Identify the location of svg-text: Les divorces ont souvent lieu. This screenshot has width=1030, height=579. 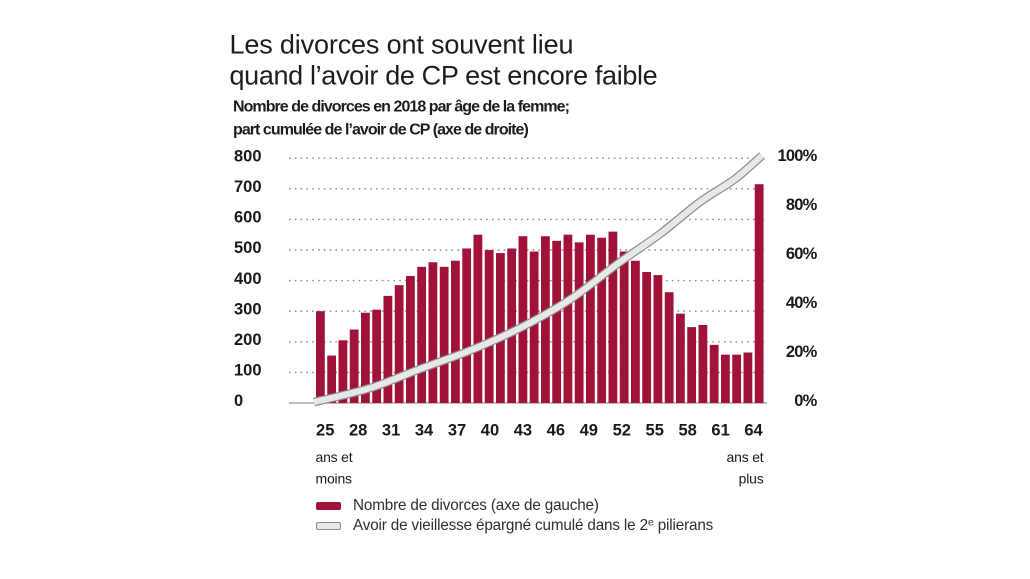
(402, 44).